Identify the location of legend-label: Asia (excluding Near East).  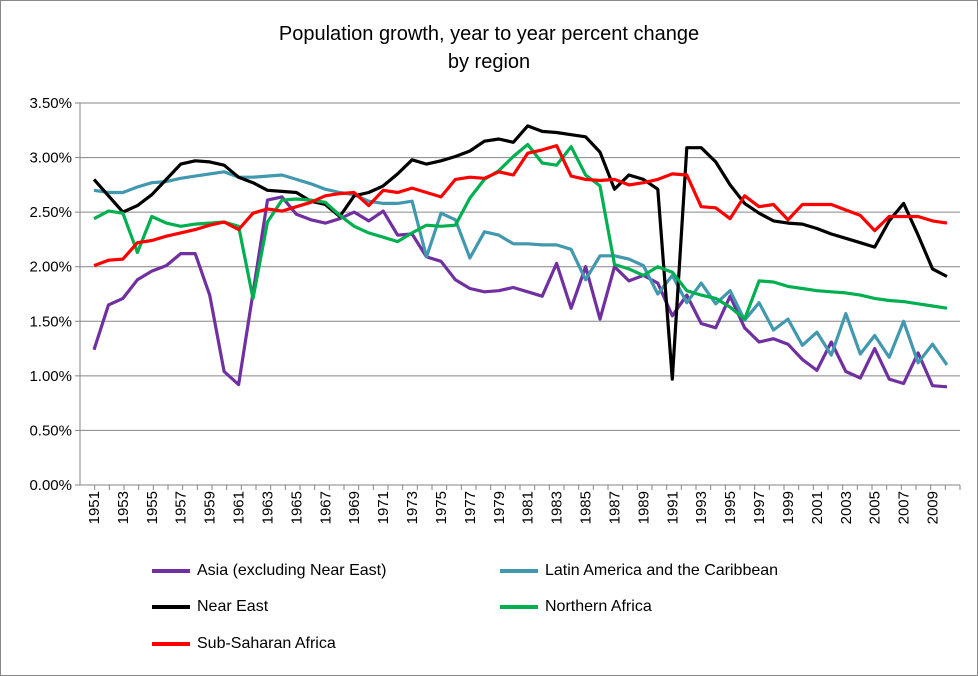
(292, 570).